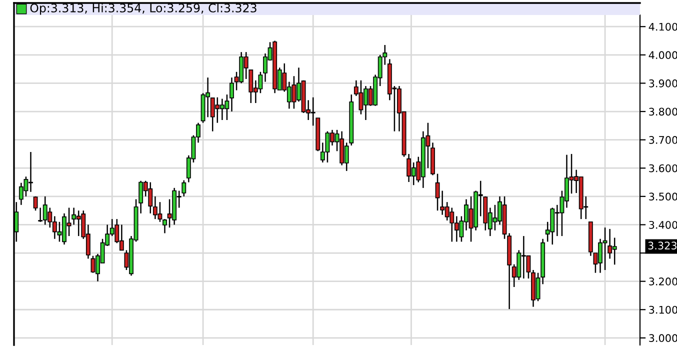 This screenshot has width=677, height=350. I want to click on y-tick-label: 3.900, so click(663, 83).